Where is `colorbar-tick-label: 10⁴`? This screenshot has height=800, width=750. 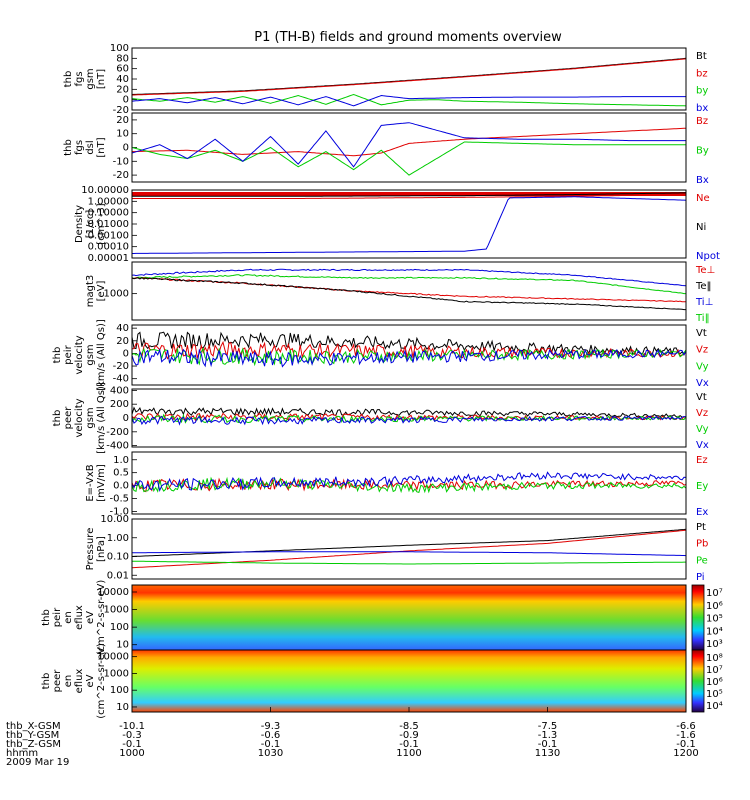
colorbar-tick-label: 10⁴ is located at coordinates (714, 631).